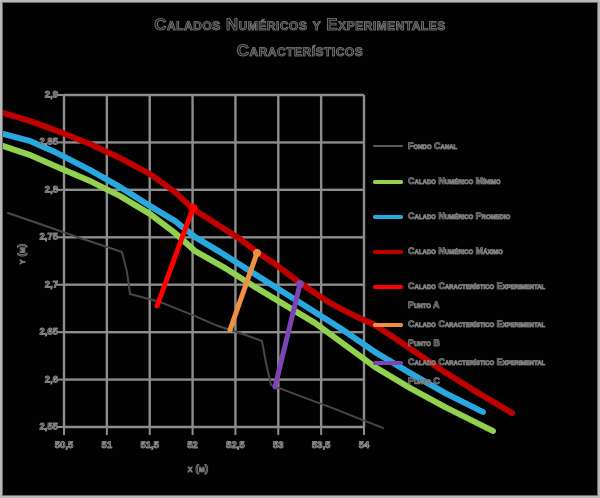  I want to click on legend-item-calado-promedio: Calado Numérico Promedio, so click(486, 216).